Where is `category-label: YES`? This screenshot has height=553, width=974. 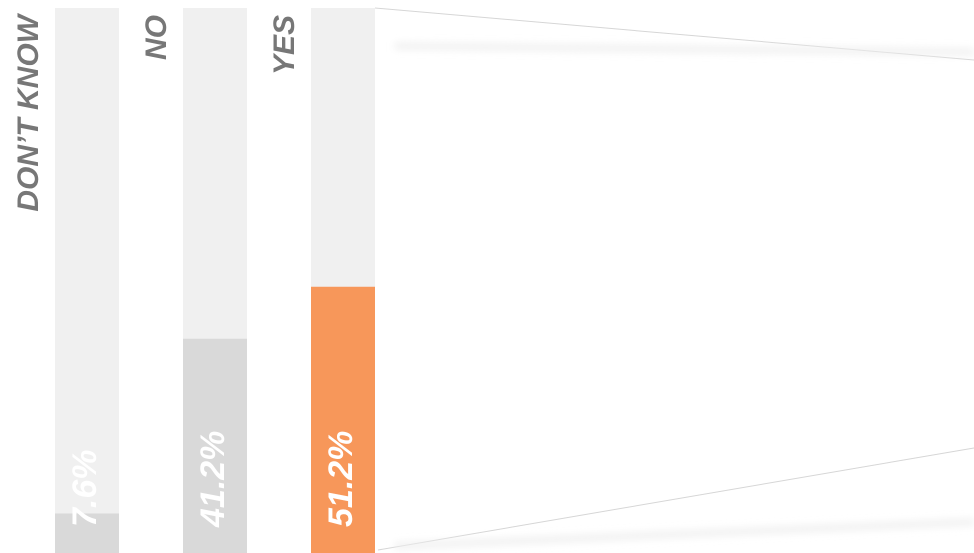
category-label: YES is located at coordinates (284, 45).